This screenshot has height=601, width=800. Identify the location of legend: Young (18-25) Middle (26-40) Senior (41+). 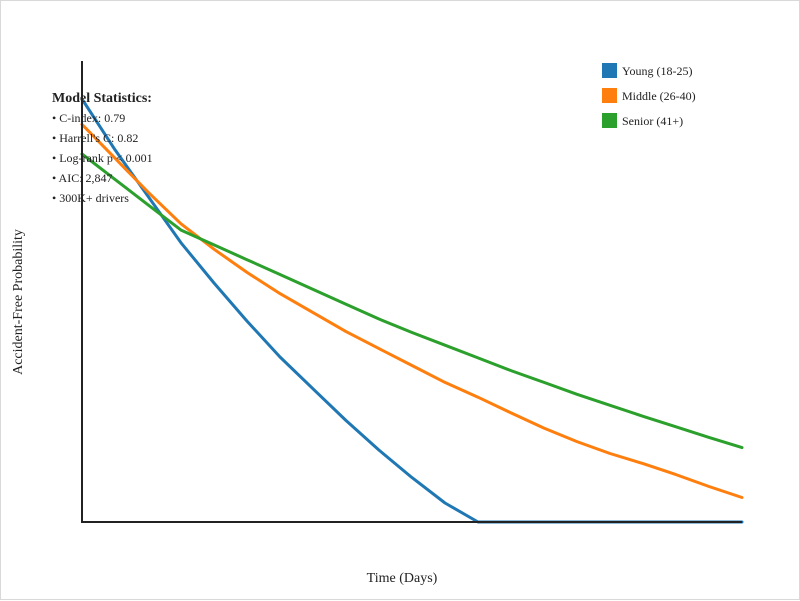
(649, 95).